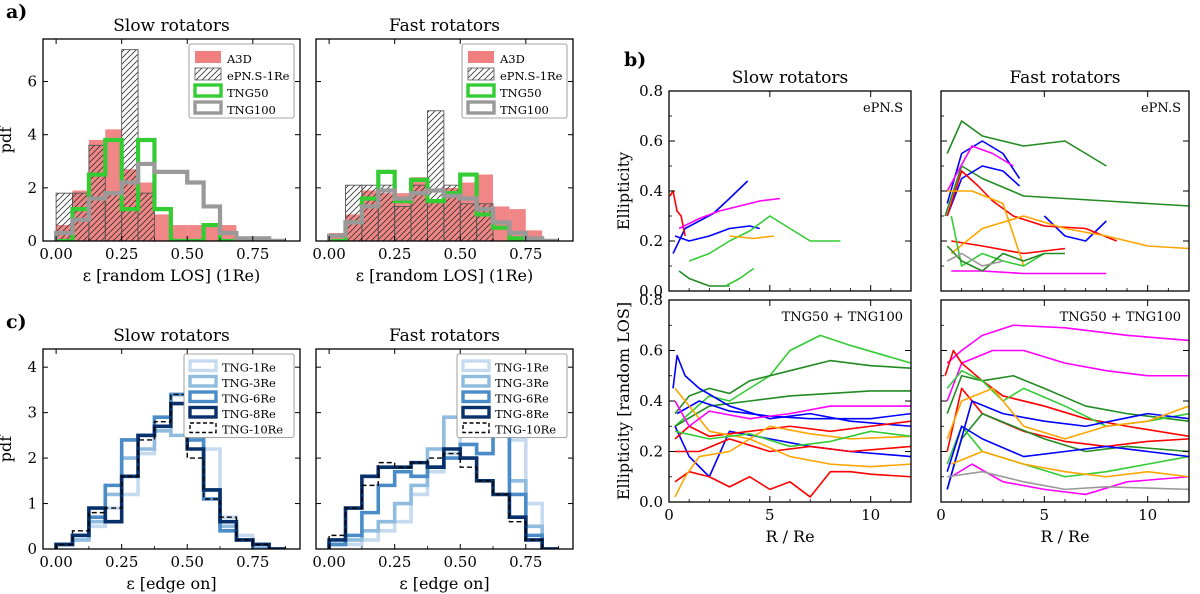  I want to click on y-tick-label: 2, so click(32, 188).